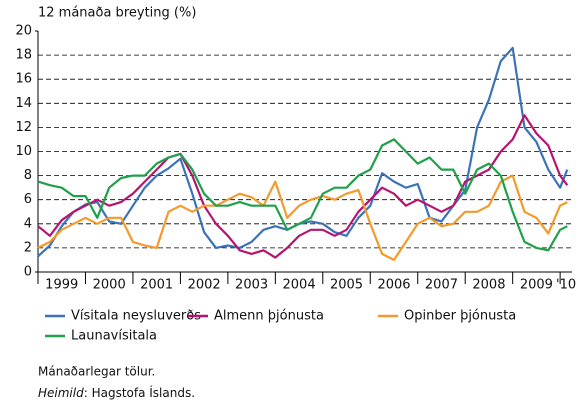 Image resolution: width=583 pixels, height=407 pixels. I want to click on legend-label: Opinber þjónusta, so click(460, 316).